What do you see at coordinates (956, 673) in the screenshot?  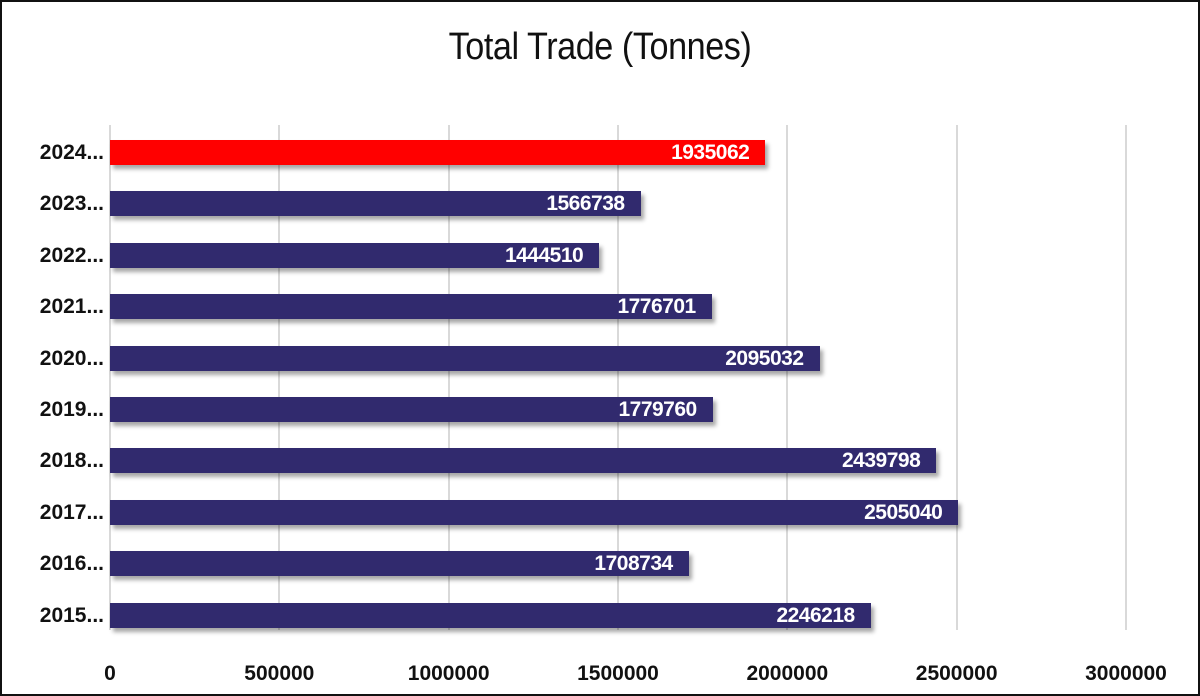 I see `x-tick-label: 2500000` at bounding box center [956, 673].